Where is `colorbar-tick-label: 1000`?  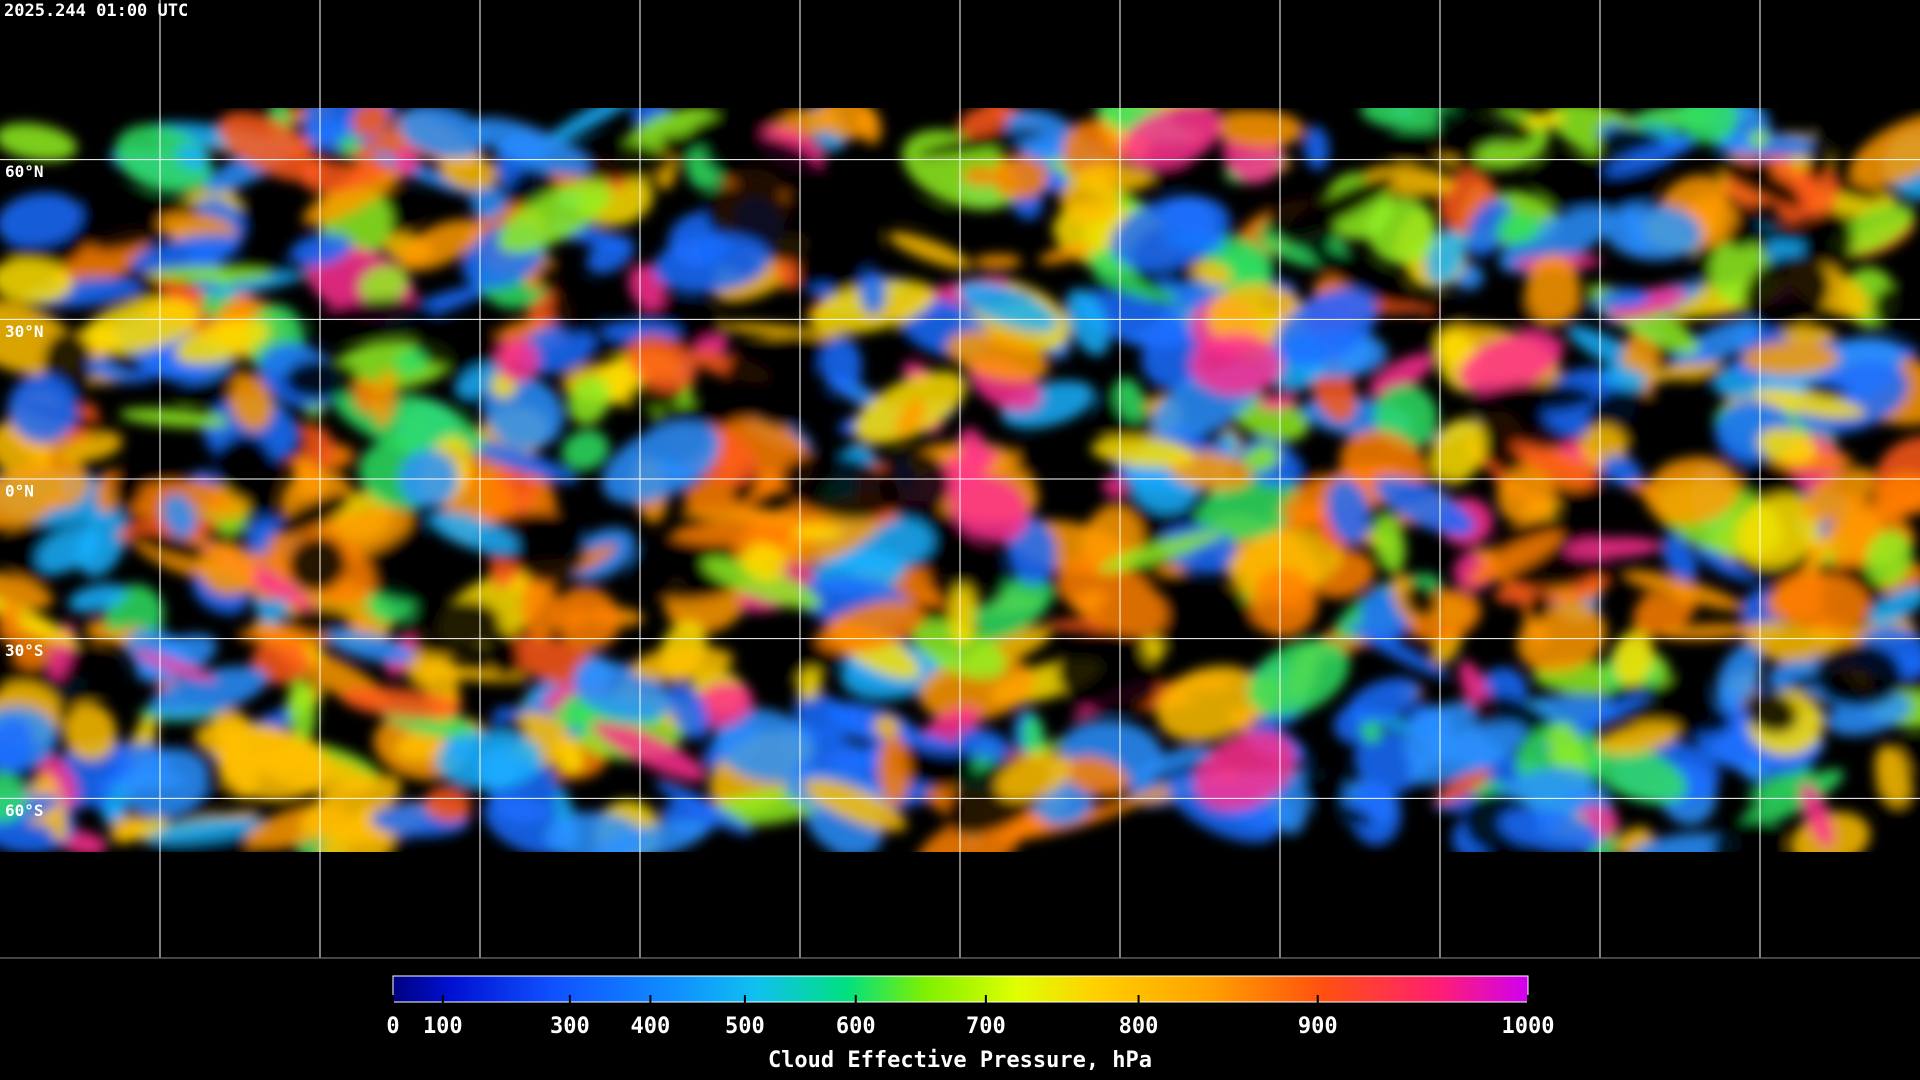 colorbar-tick-label: 1000 is located at coordinates (1528, 1026).